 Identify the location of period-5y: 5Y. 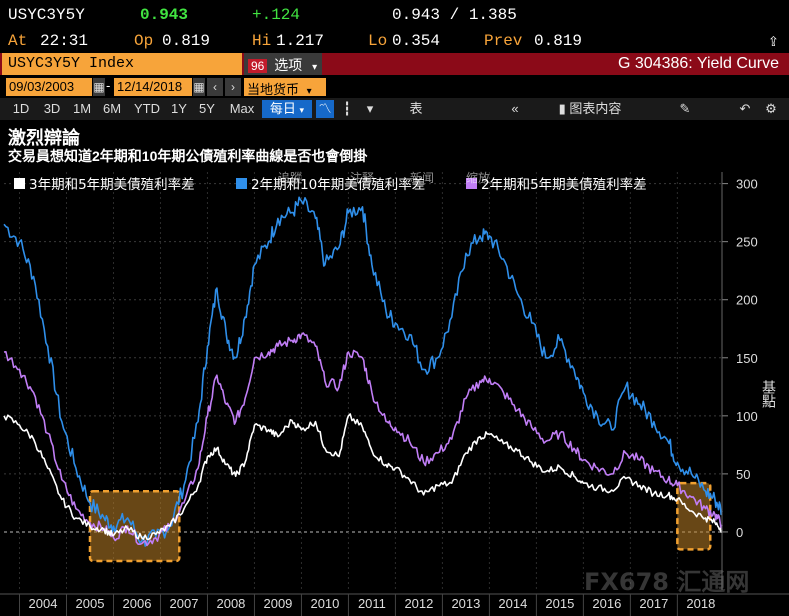
(207, 108).